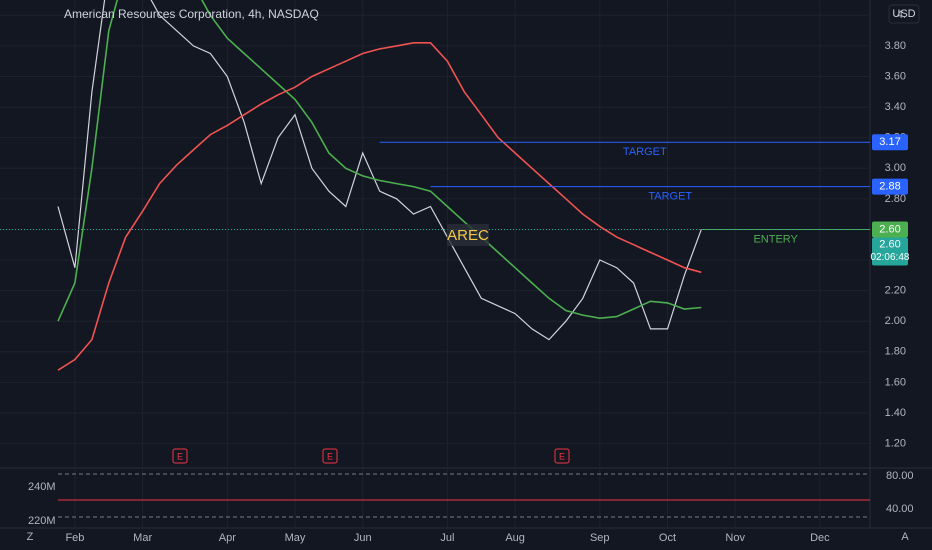 The width and height of the screenshot is (932, 550). What do you see at coordinates (895, 443) in the screenshot?
I see `y-tick-label: 1.20` at bounding box center [895, 443].